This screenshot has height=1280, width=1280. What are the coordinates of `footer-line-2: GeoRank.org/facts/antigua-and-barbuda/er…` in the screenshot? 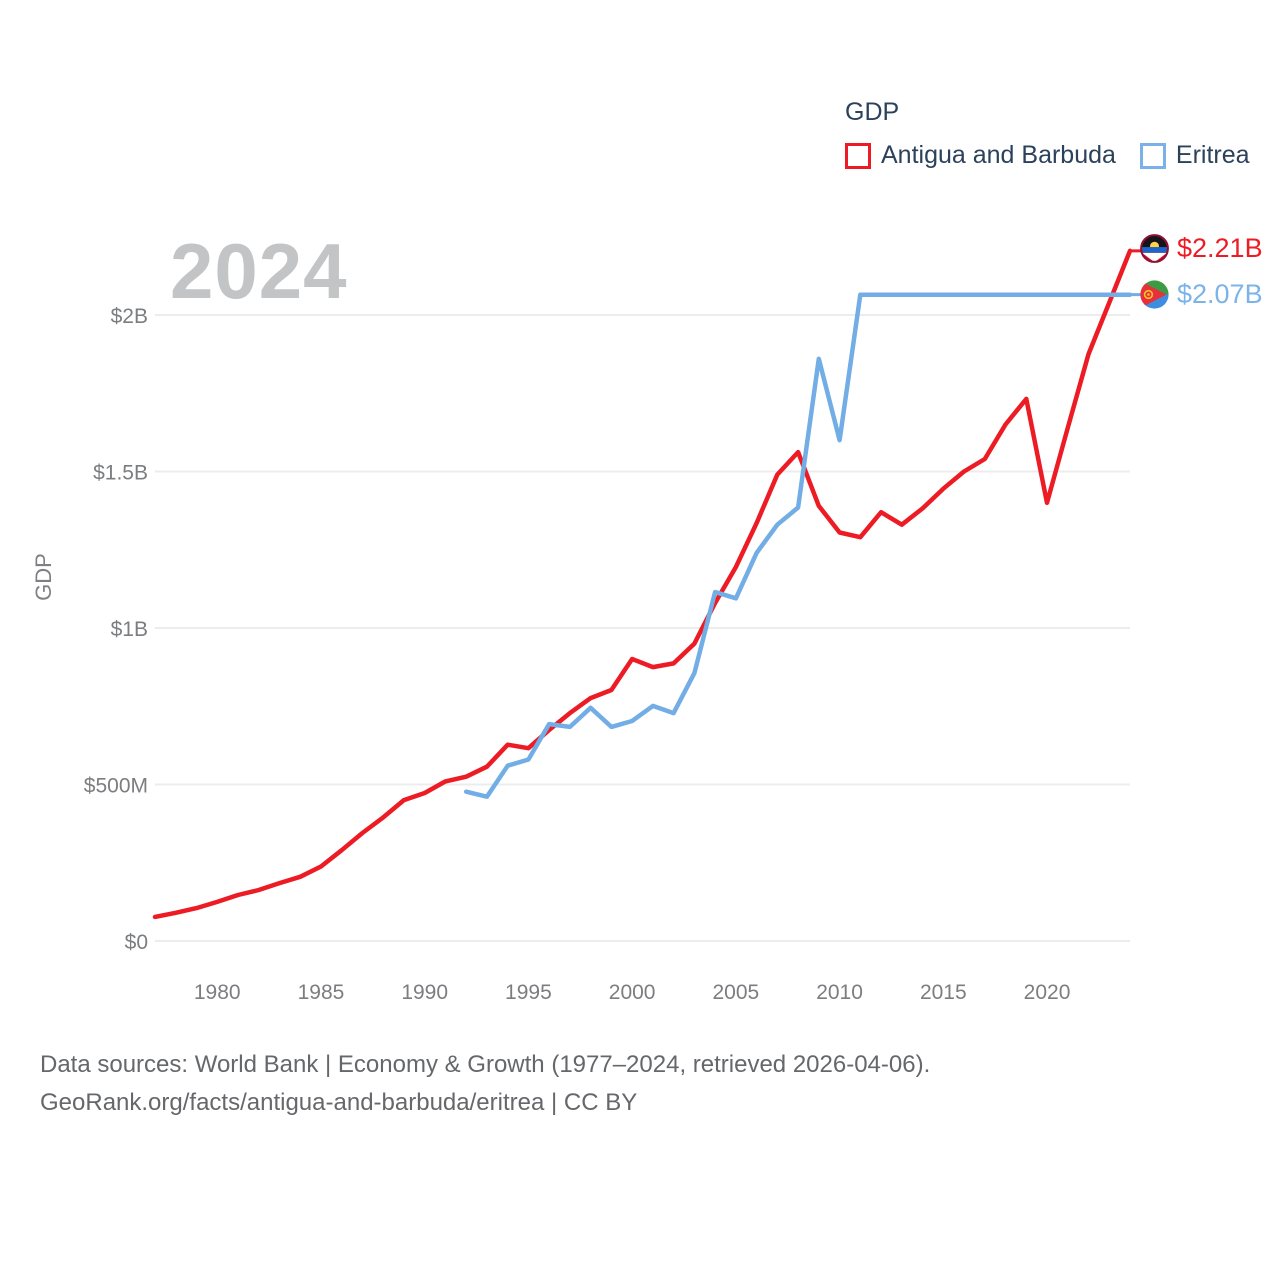 It's located at (339, 1102).